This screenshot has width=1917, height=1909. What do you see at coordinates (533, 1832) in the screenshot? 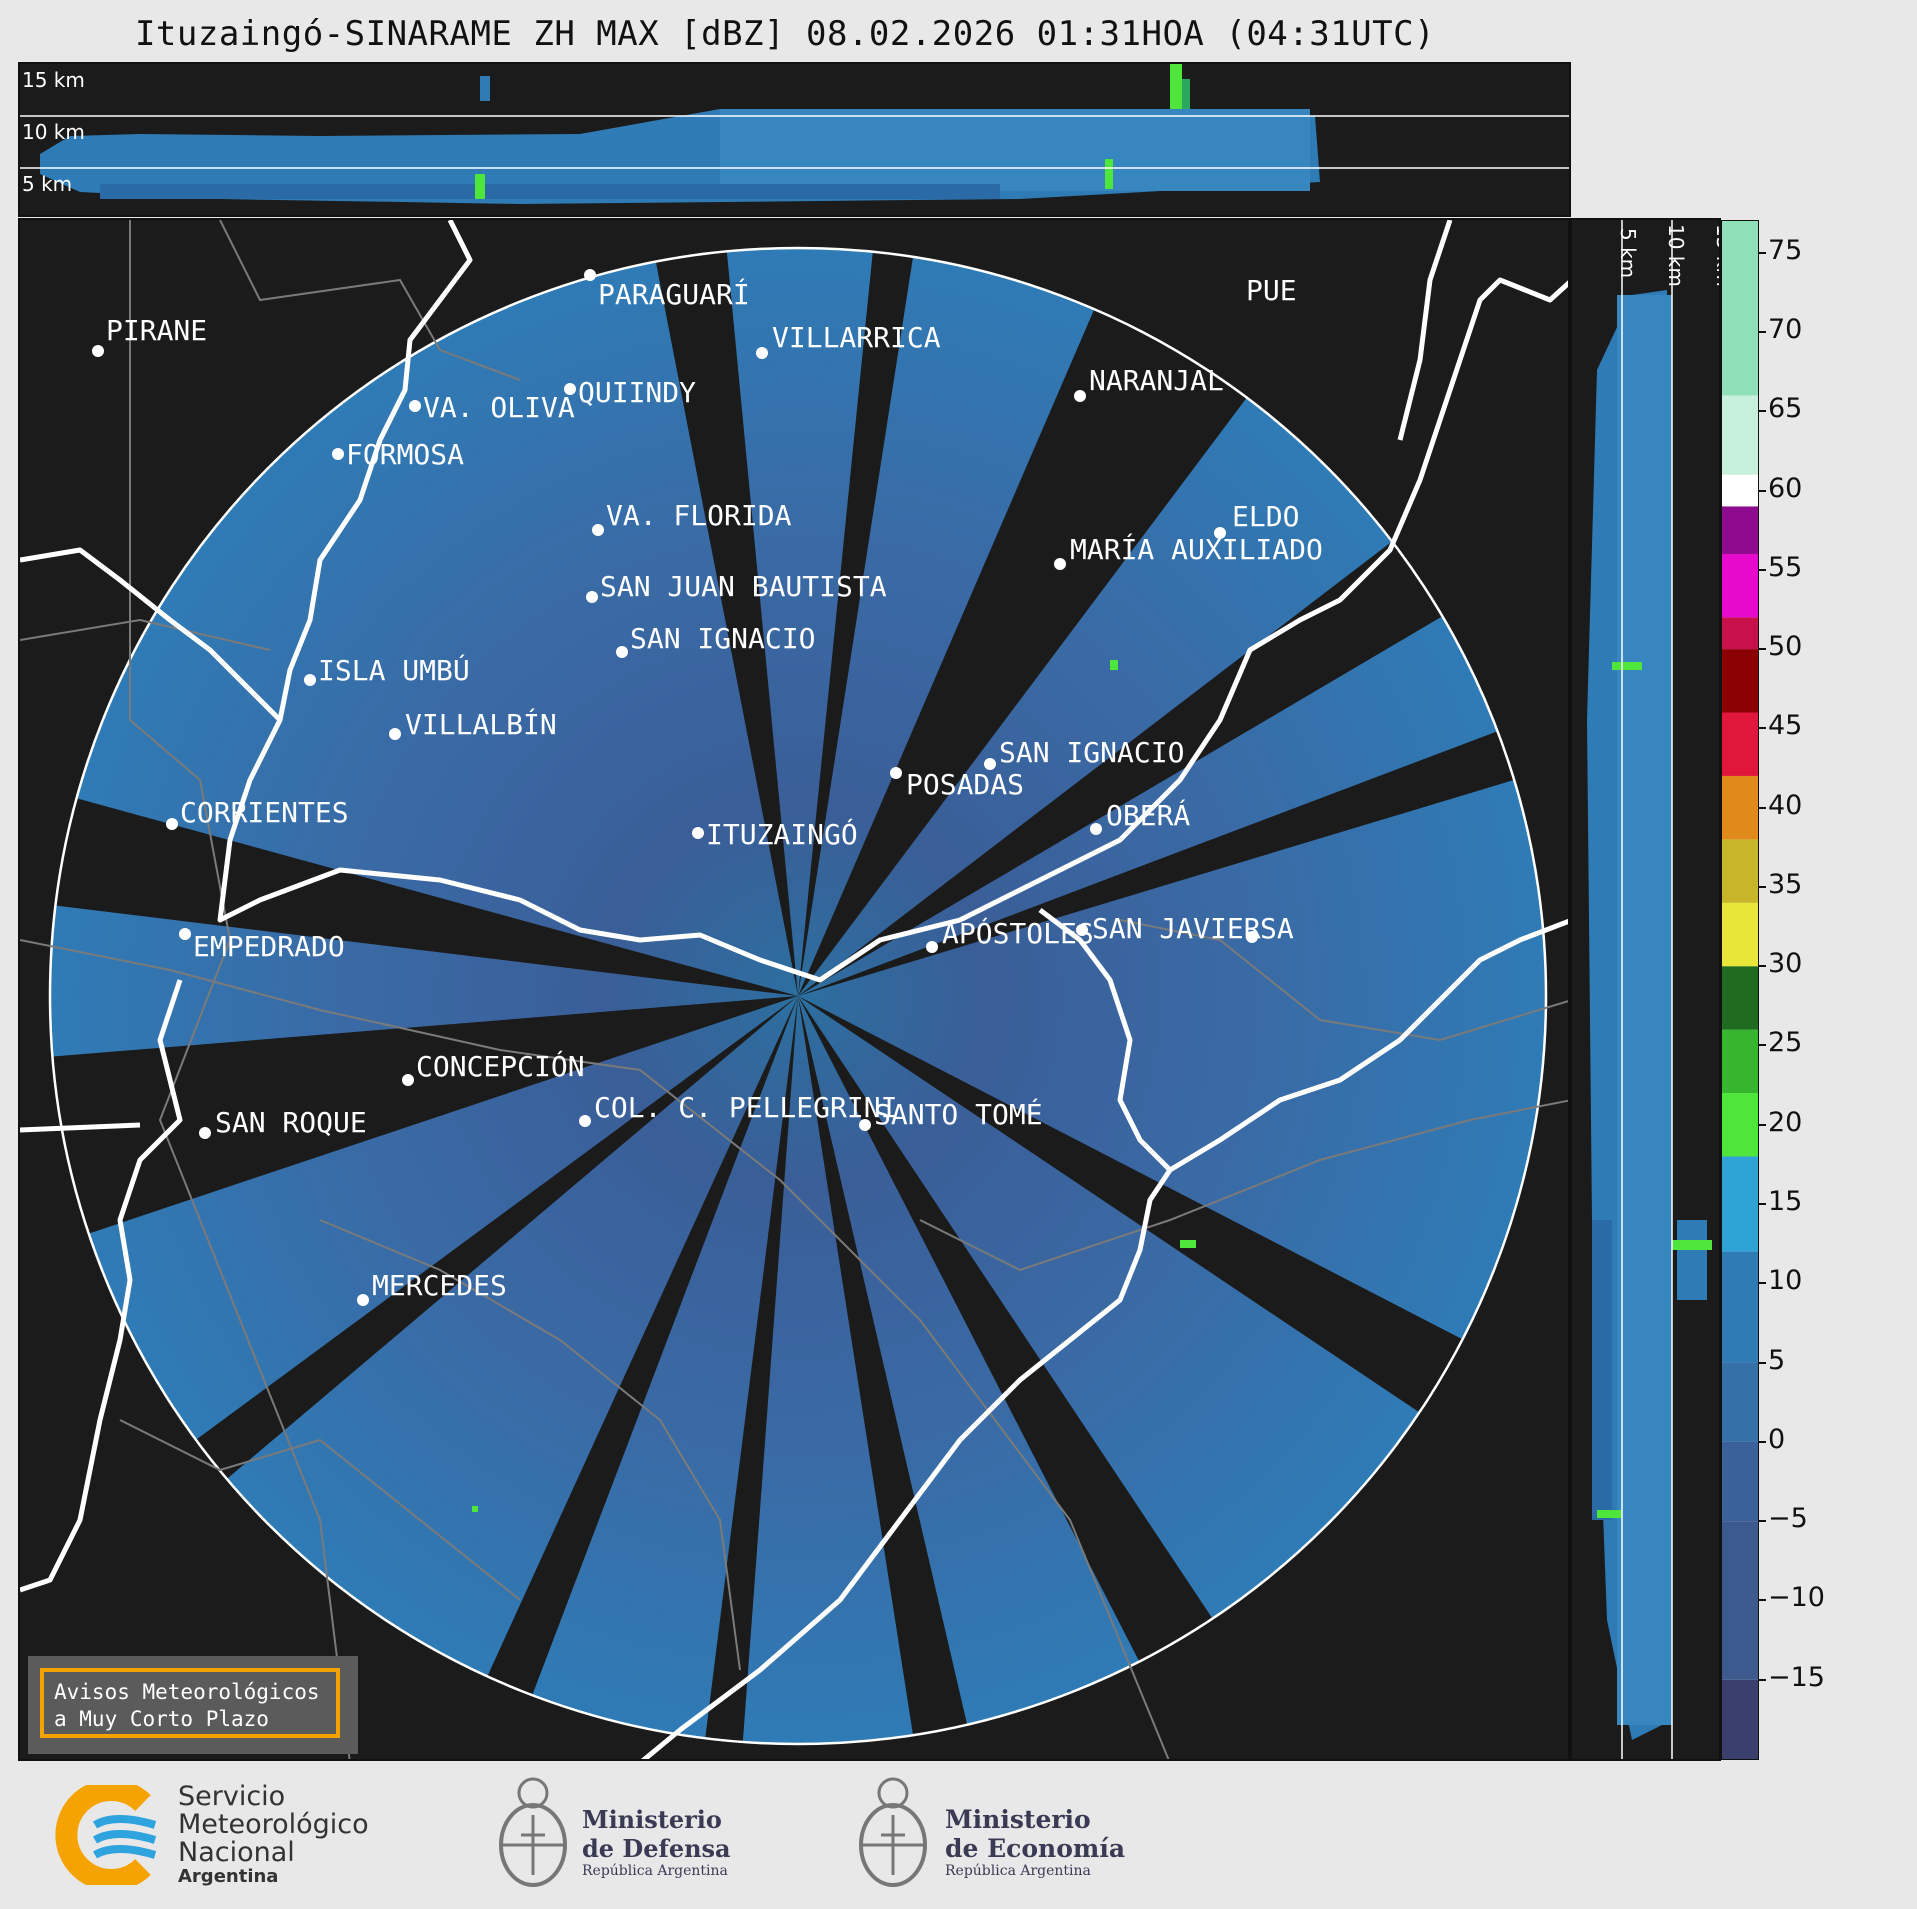
I see `defensa-seal-icon` at bounding box center [533, 1832].